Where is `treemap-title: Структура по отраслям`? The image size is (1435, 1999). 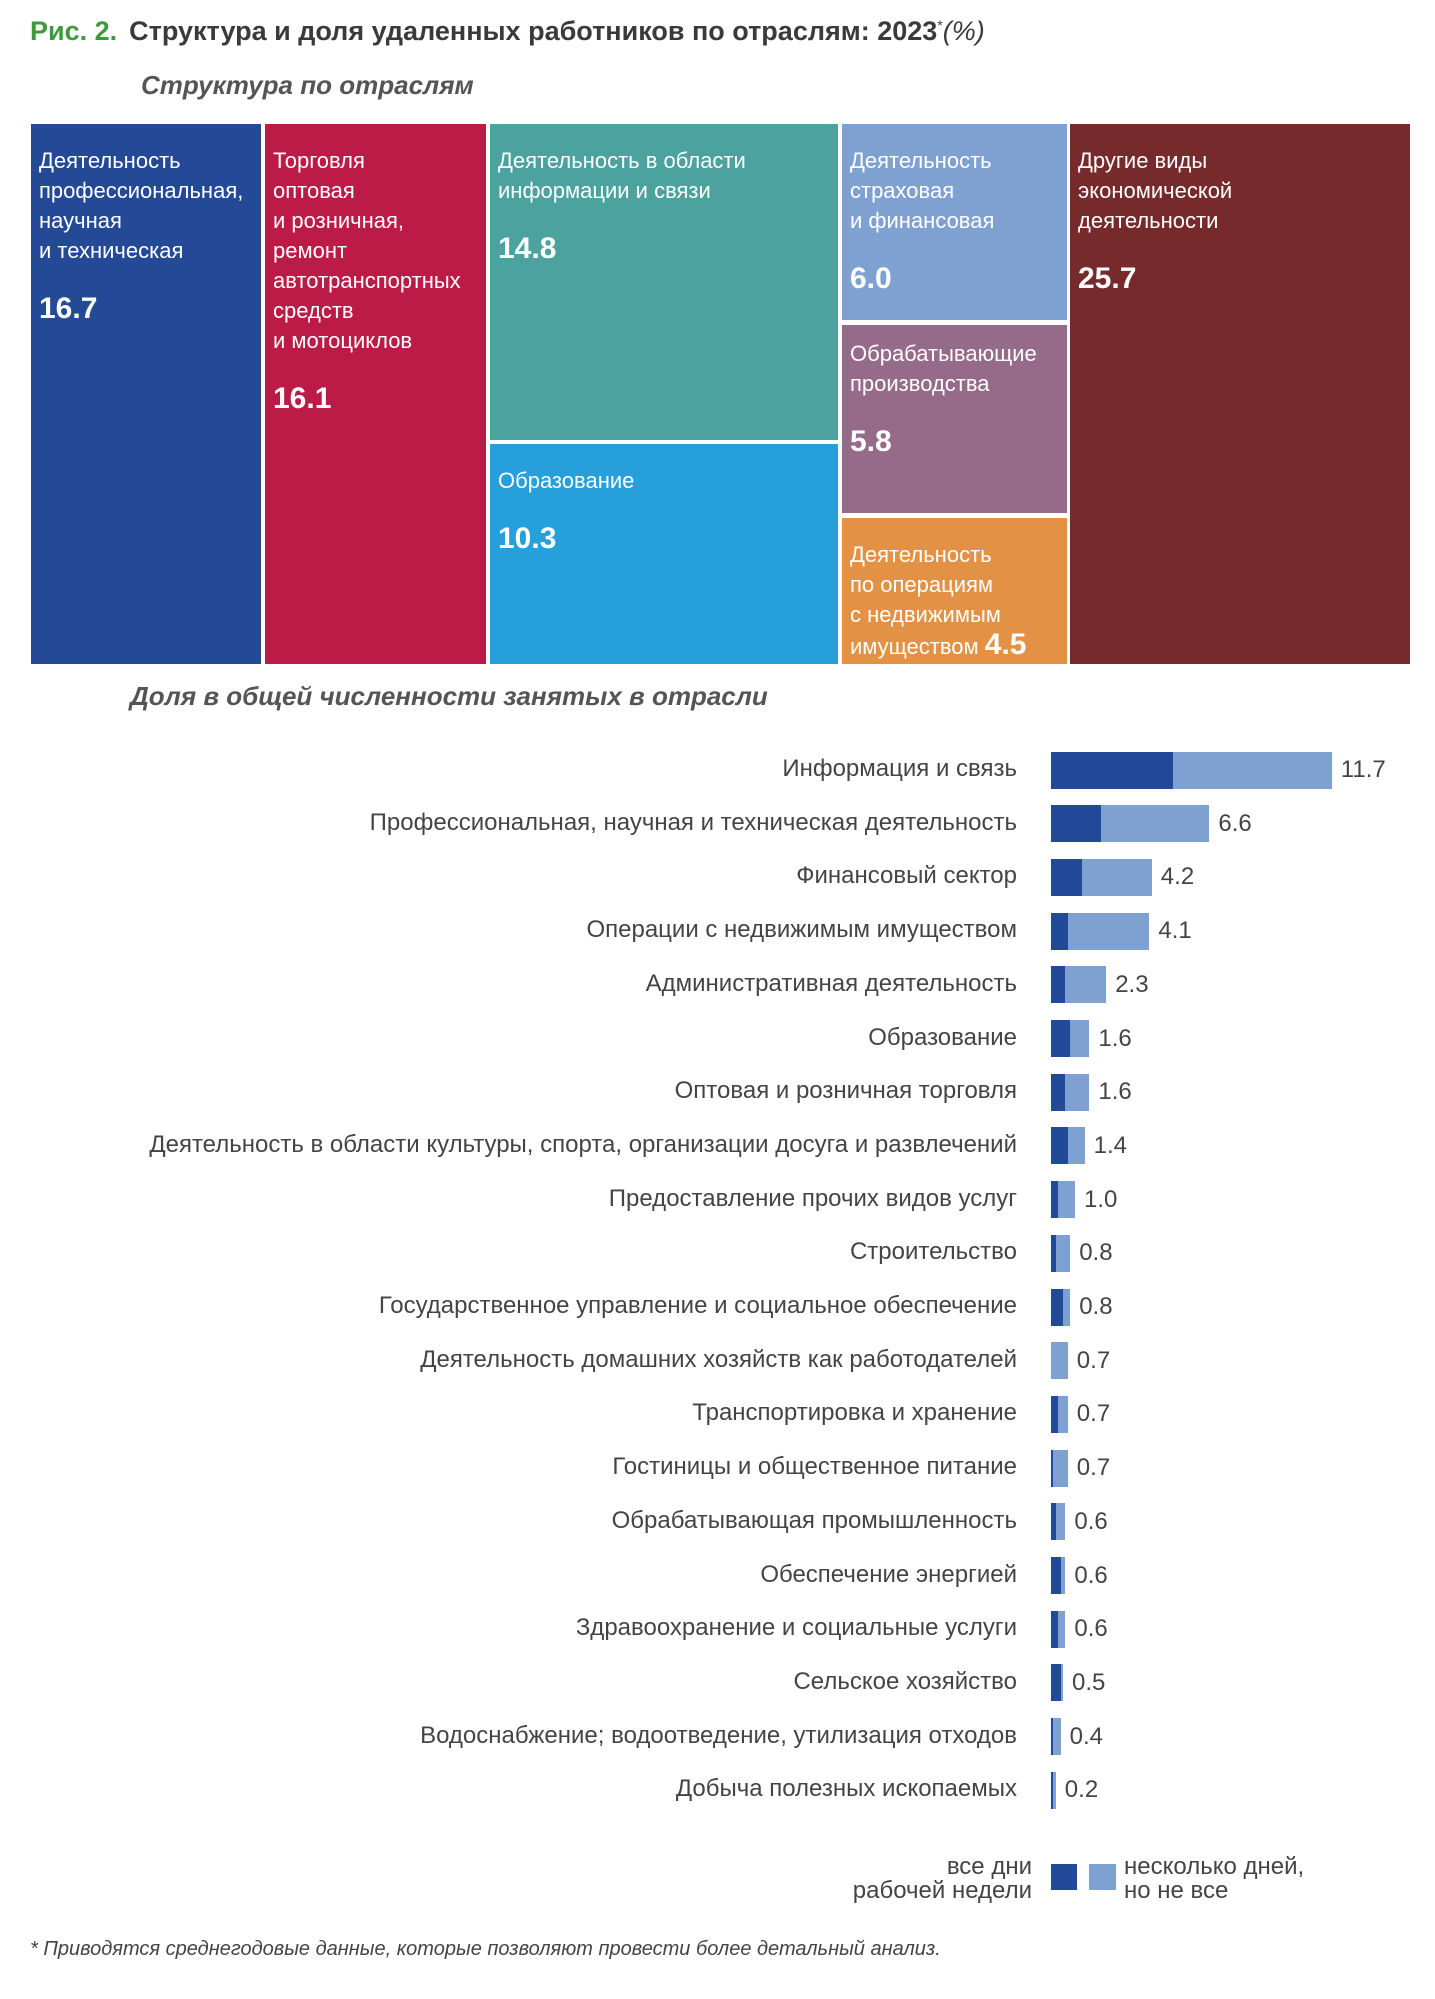
treemap-title: Структура по отраслям is located at coordinates (307, 85).